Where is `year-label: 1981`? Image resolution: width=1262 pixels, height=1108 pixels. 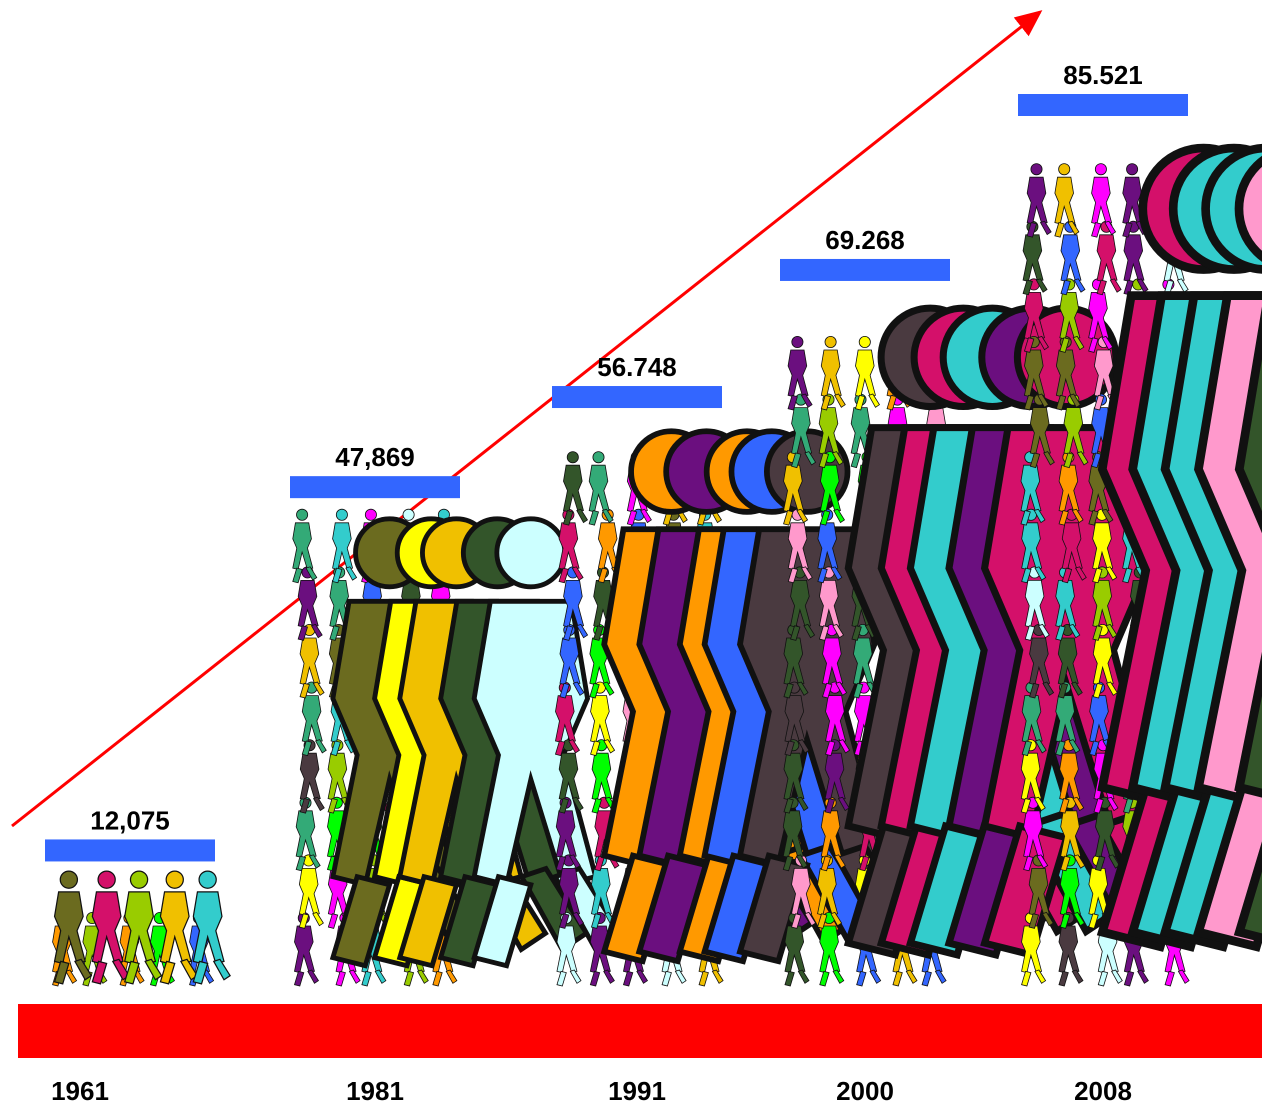
year-label: 1981 is located at coordinates (375, 1091).